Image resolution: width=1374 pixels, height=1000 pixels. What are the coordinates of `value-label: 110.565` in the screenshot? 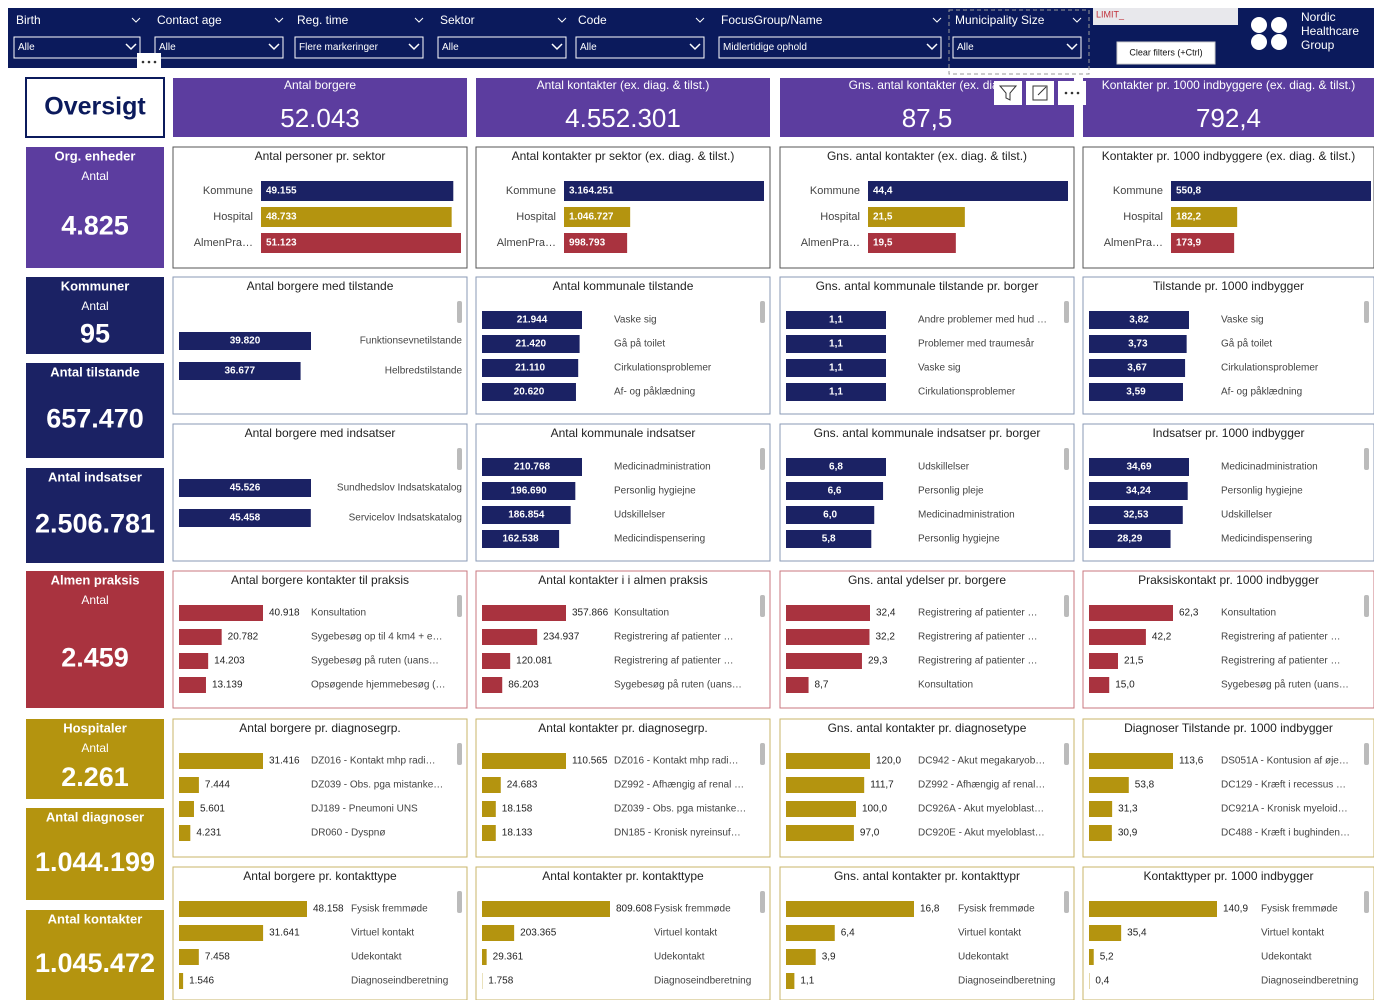 It's located at (590, 761).